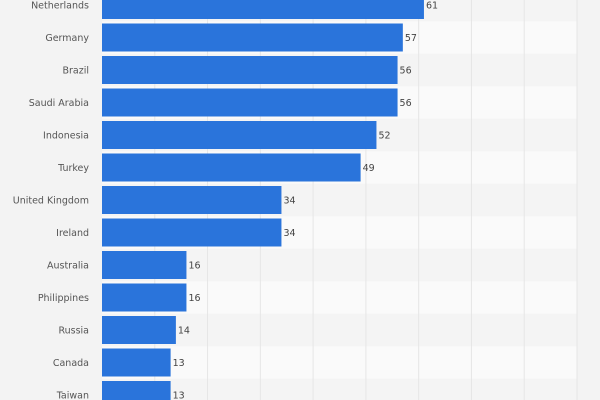 This screenshot has width=600, height=400. What do you see at coordinates (369, 168) in the screenshot?
I see `data-label: 49` at bounding box center [369, 168].